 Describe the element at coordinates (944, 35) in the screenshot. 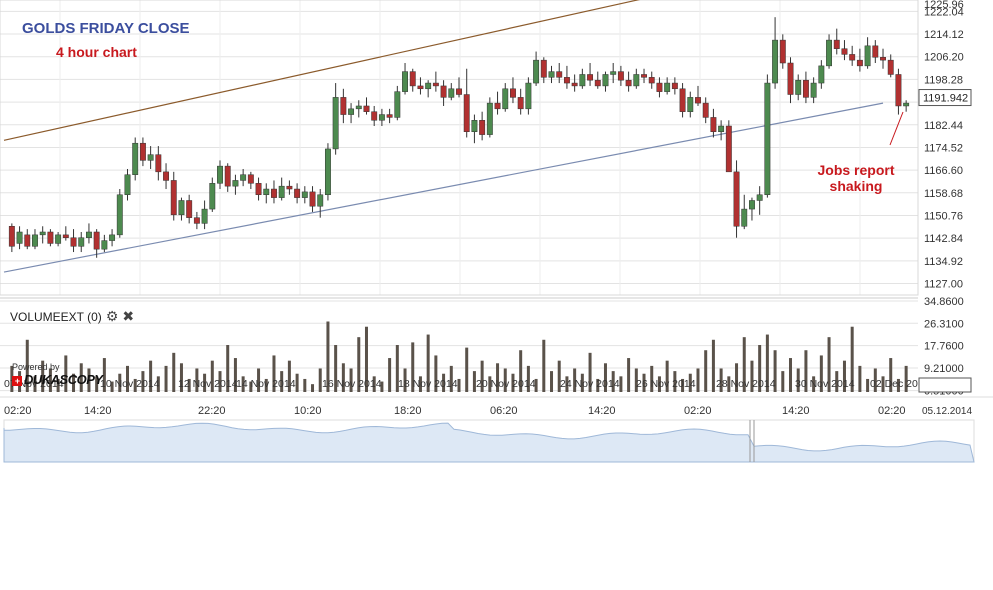

I see `price-tick-label: 1214.12` at that location.